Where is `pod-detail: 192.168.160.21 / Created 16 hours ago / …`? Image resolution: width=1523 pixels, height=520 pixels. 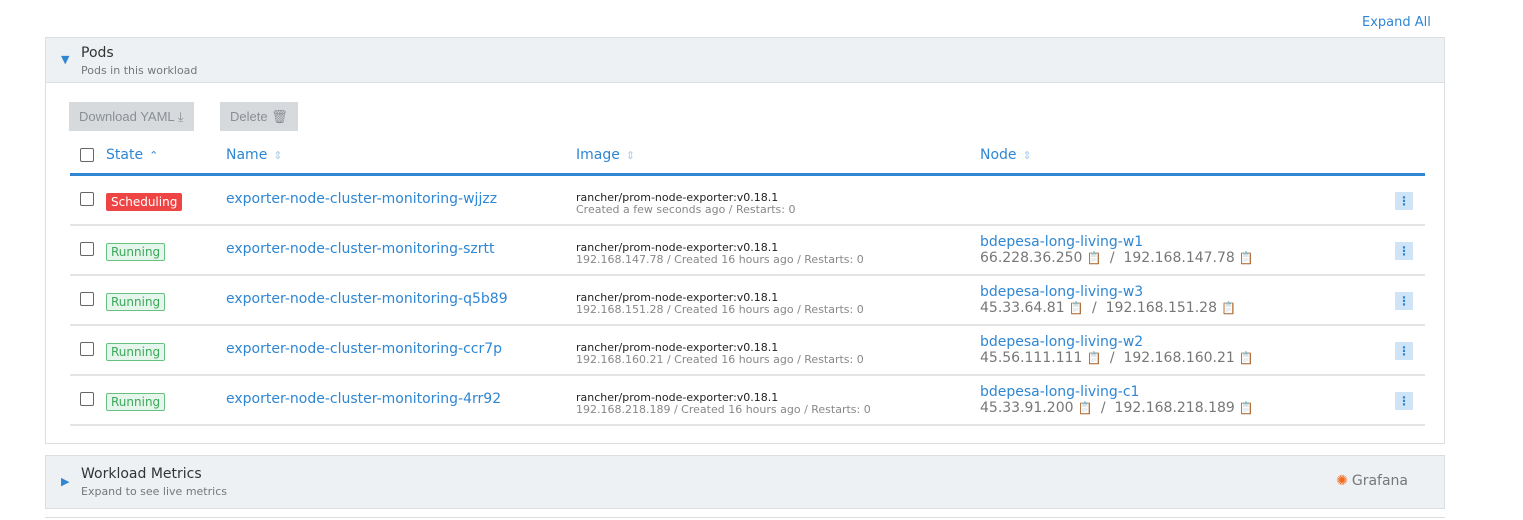
pod-detail: 192.168.160.21 / Created 16 hours ago / … is located at coordinates (720, 359).